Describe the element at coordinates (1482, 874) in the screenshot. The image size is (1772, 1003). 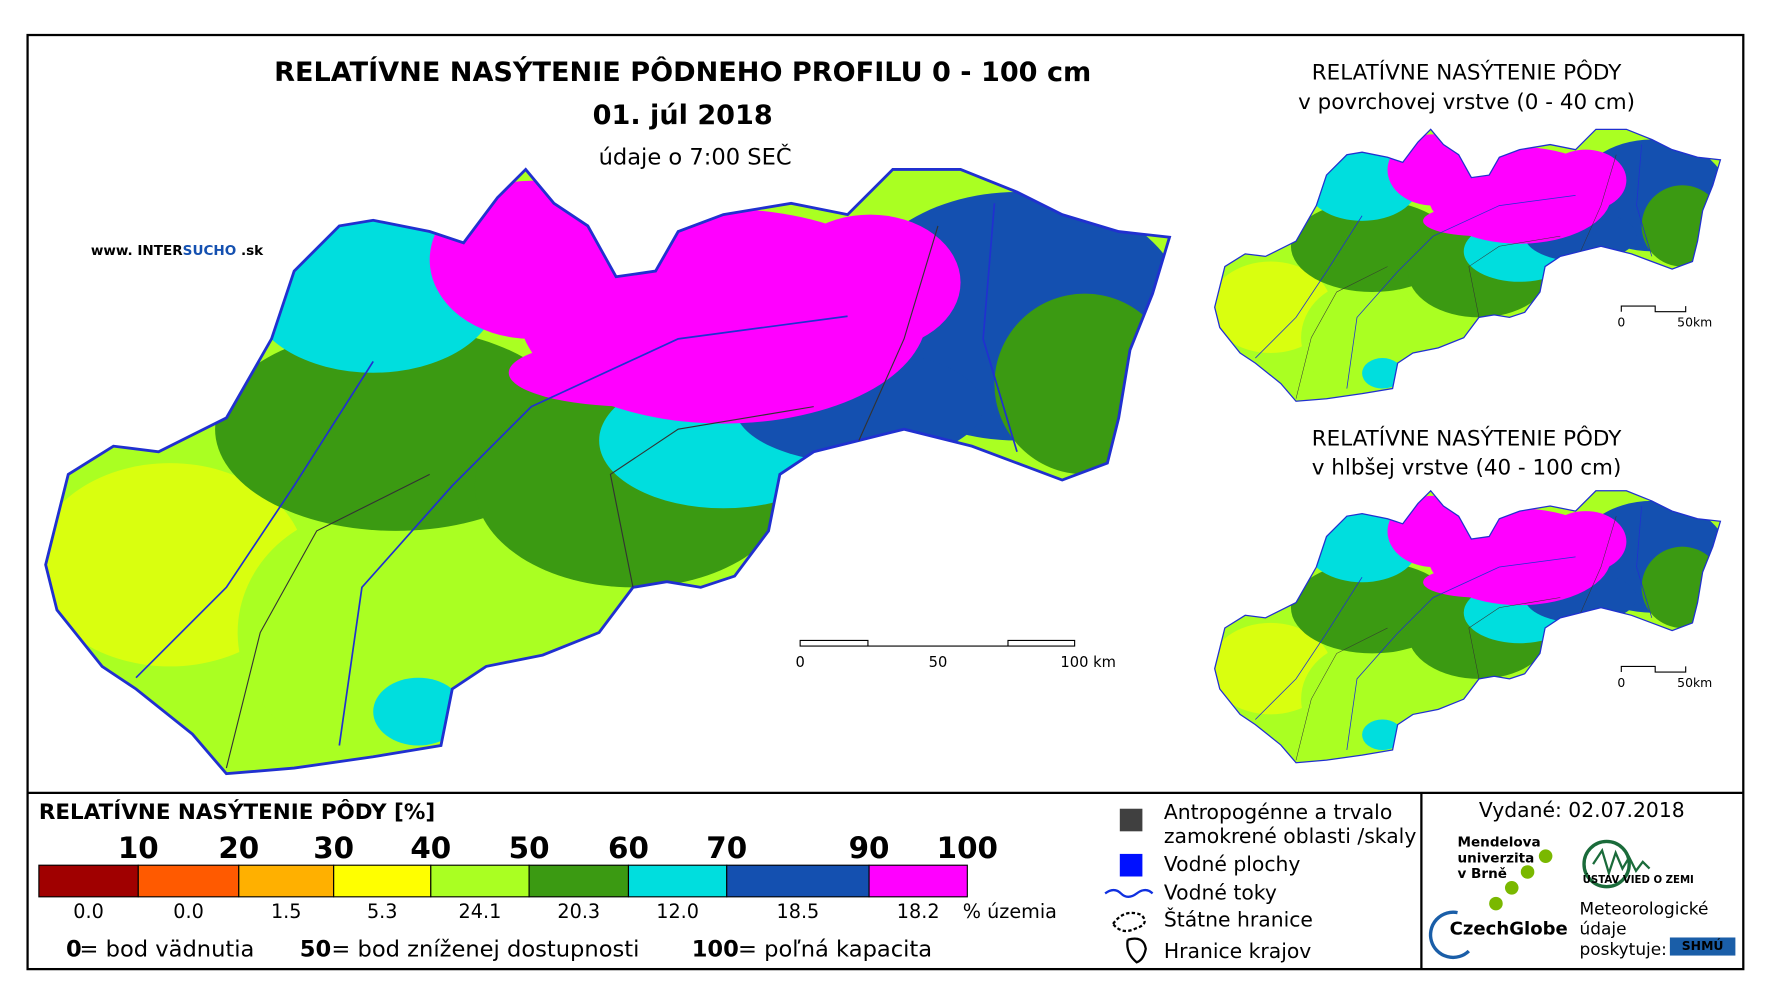
I see `logo-text: v Brně` at that location.